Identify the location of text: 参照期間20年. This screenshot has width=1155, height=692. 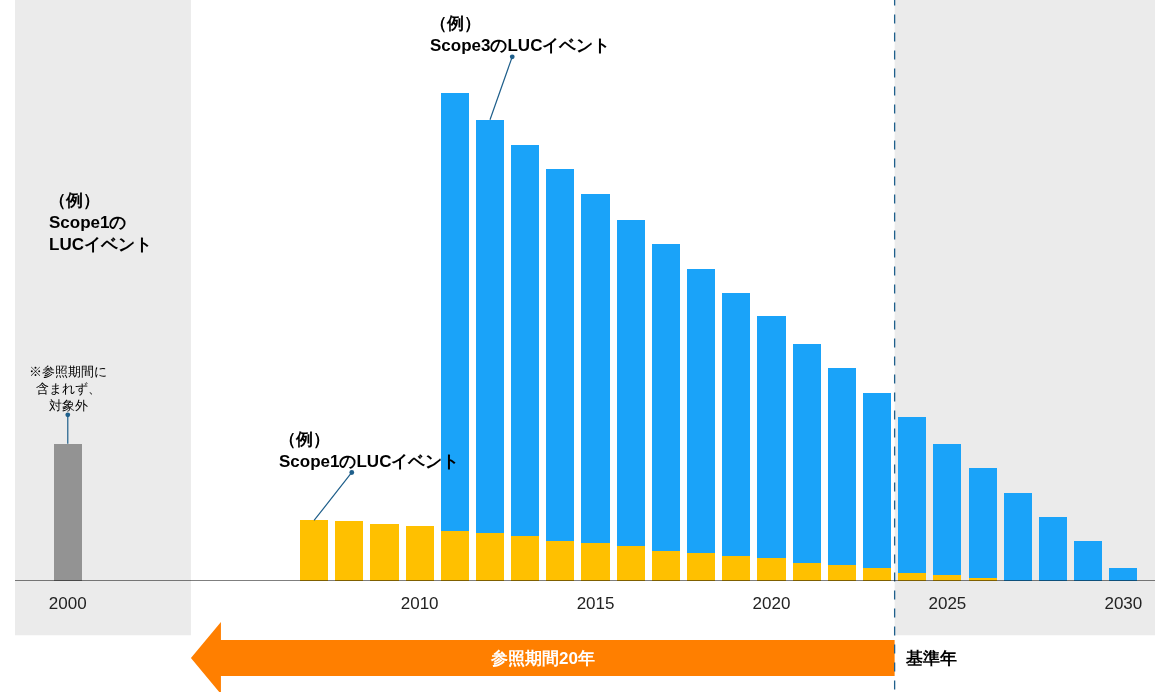
(542, 658).